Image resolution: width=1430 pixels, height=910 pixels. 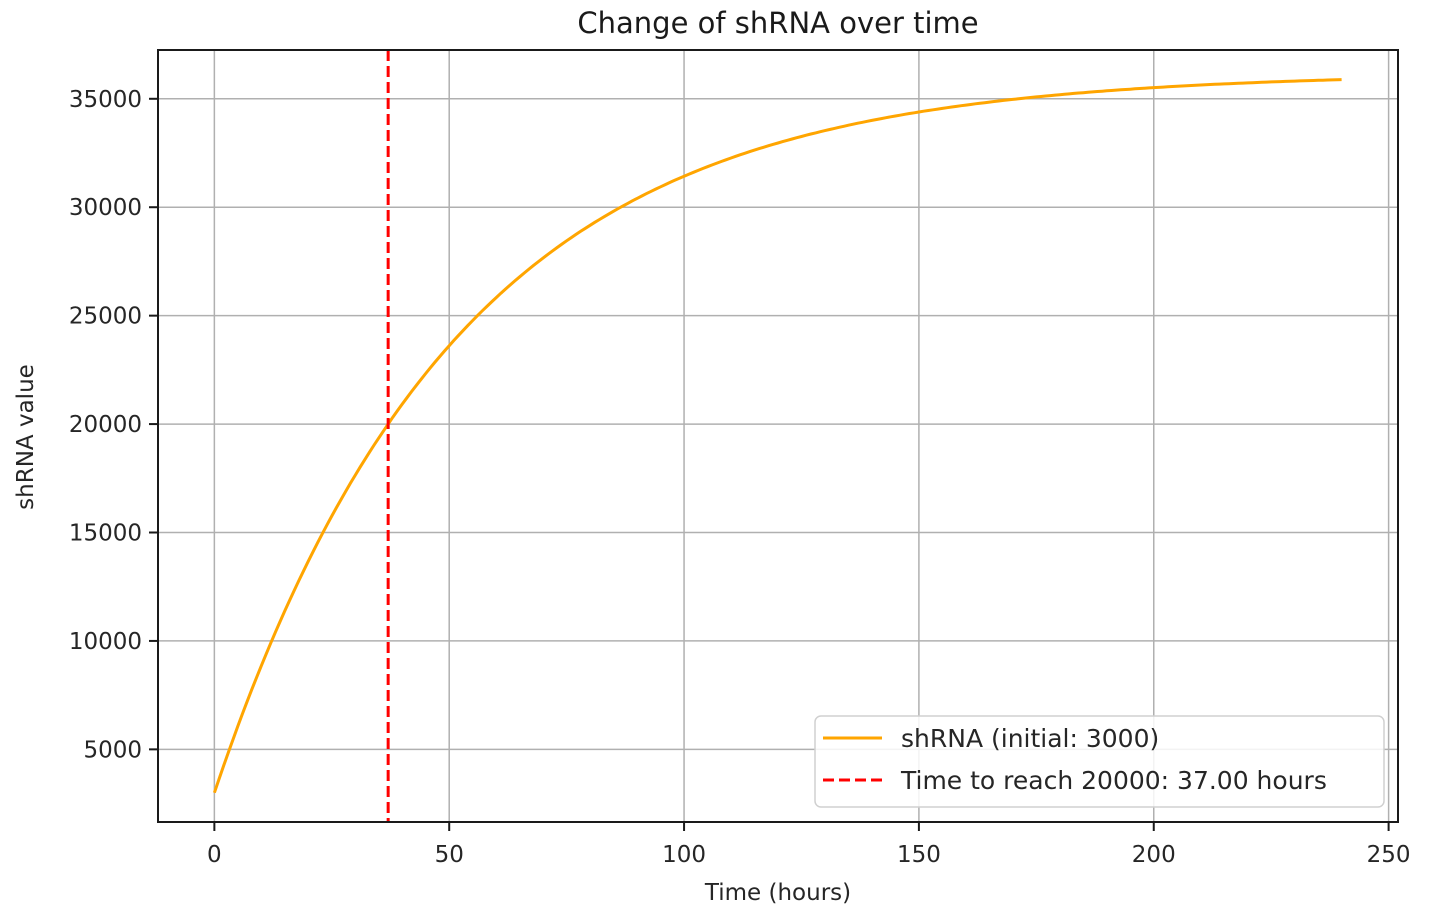 I want to click on y-tick-label: 35000, so click(x=105, y=100).